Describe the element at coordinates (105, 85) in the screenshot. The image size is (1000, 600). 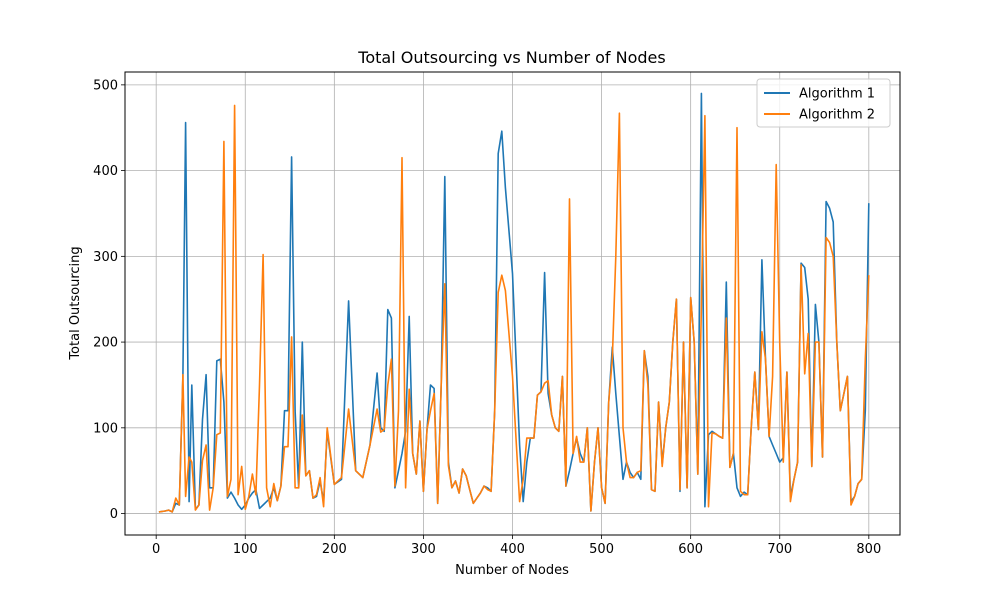
I see `y-tick-label: 500` at that location.